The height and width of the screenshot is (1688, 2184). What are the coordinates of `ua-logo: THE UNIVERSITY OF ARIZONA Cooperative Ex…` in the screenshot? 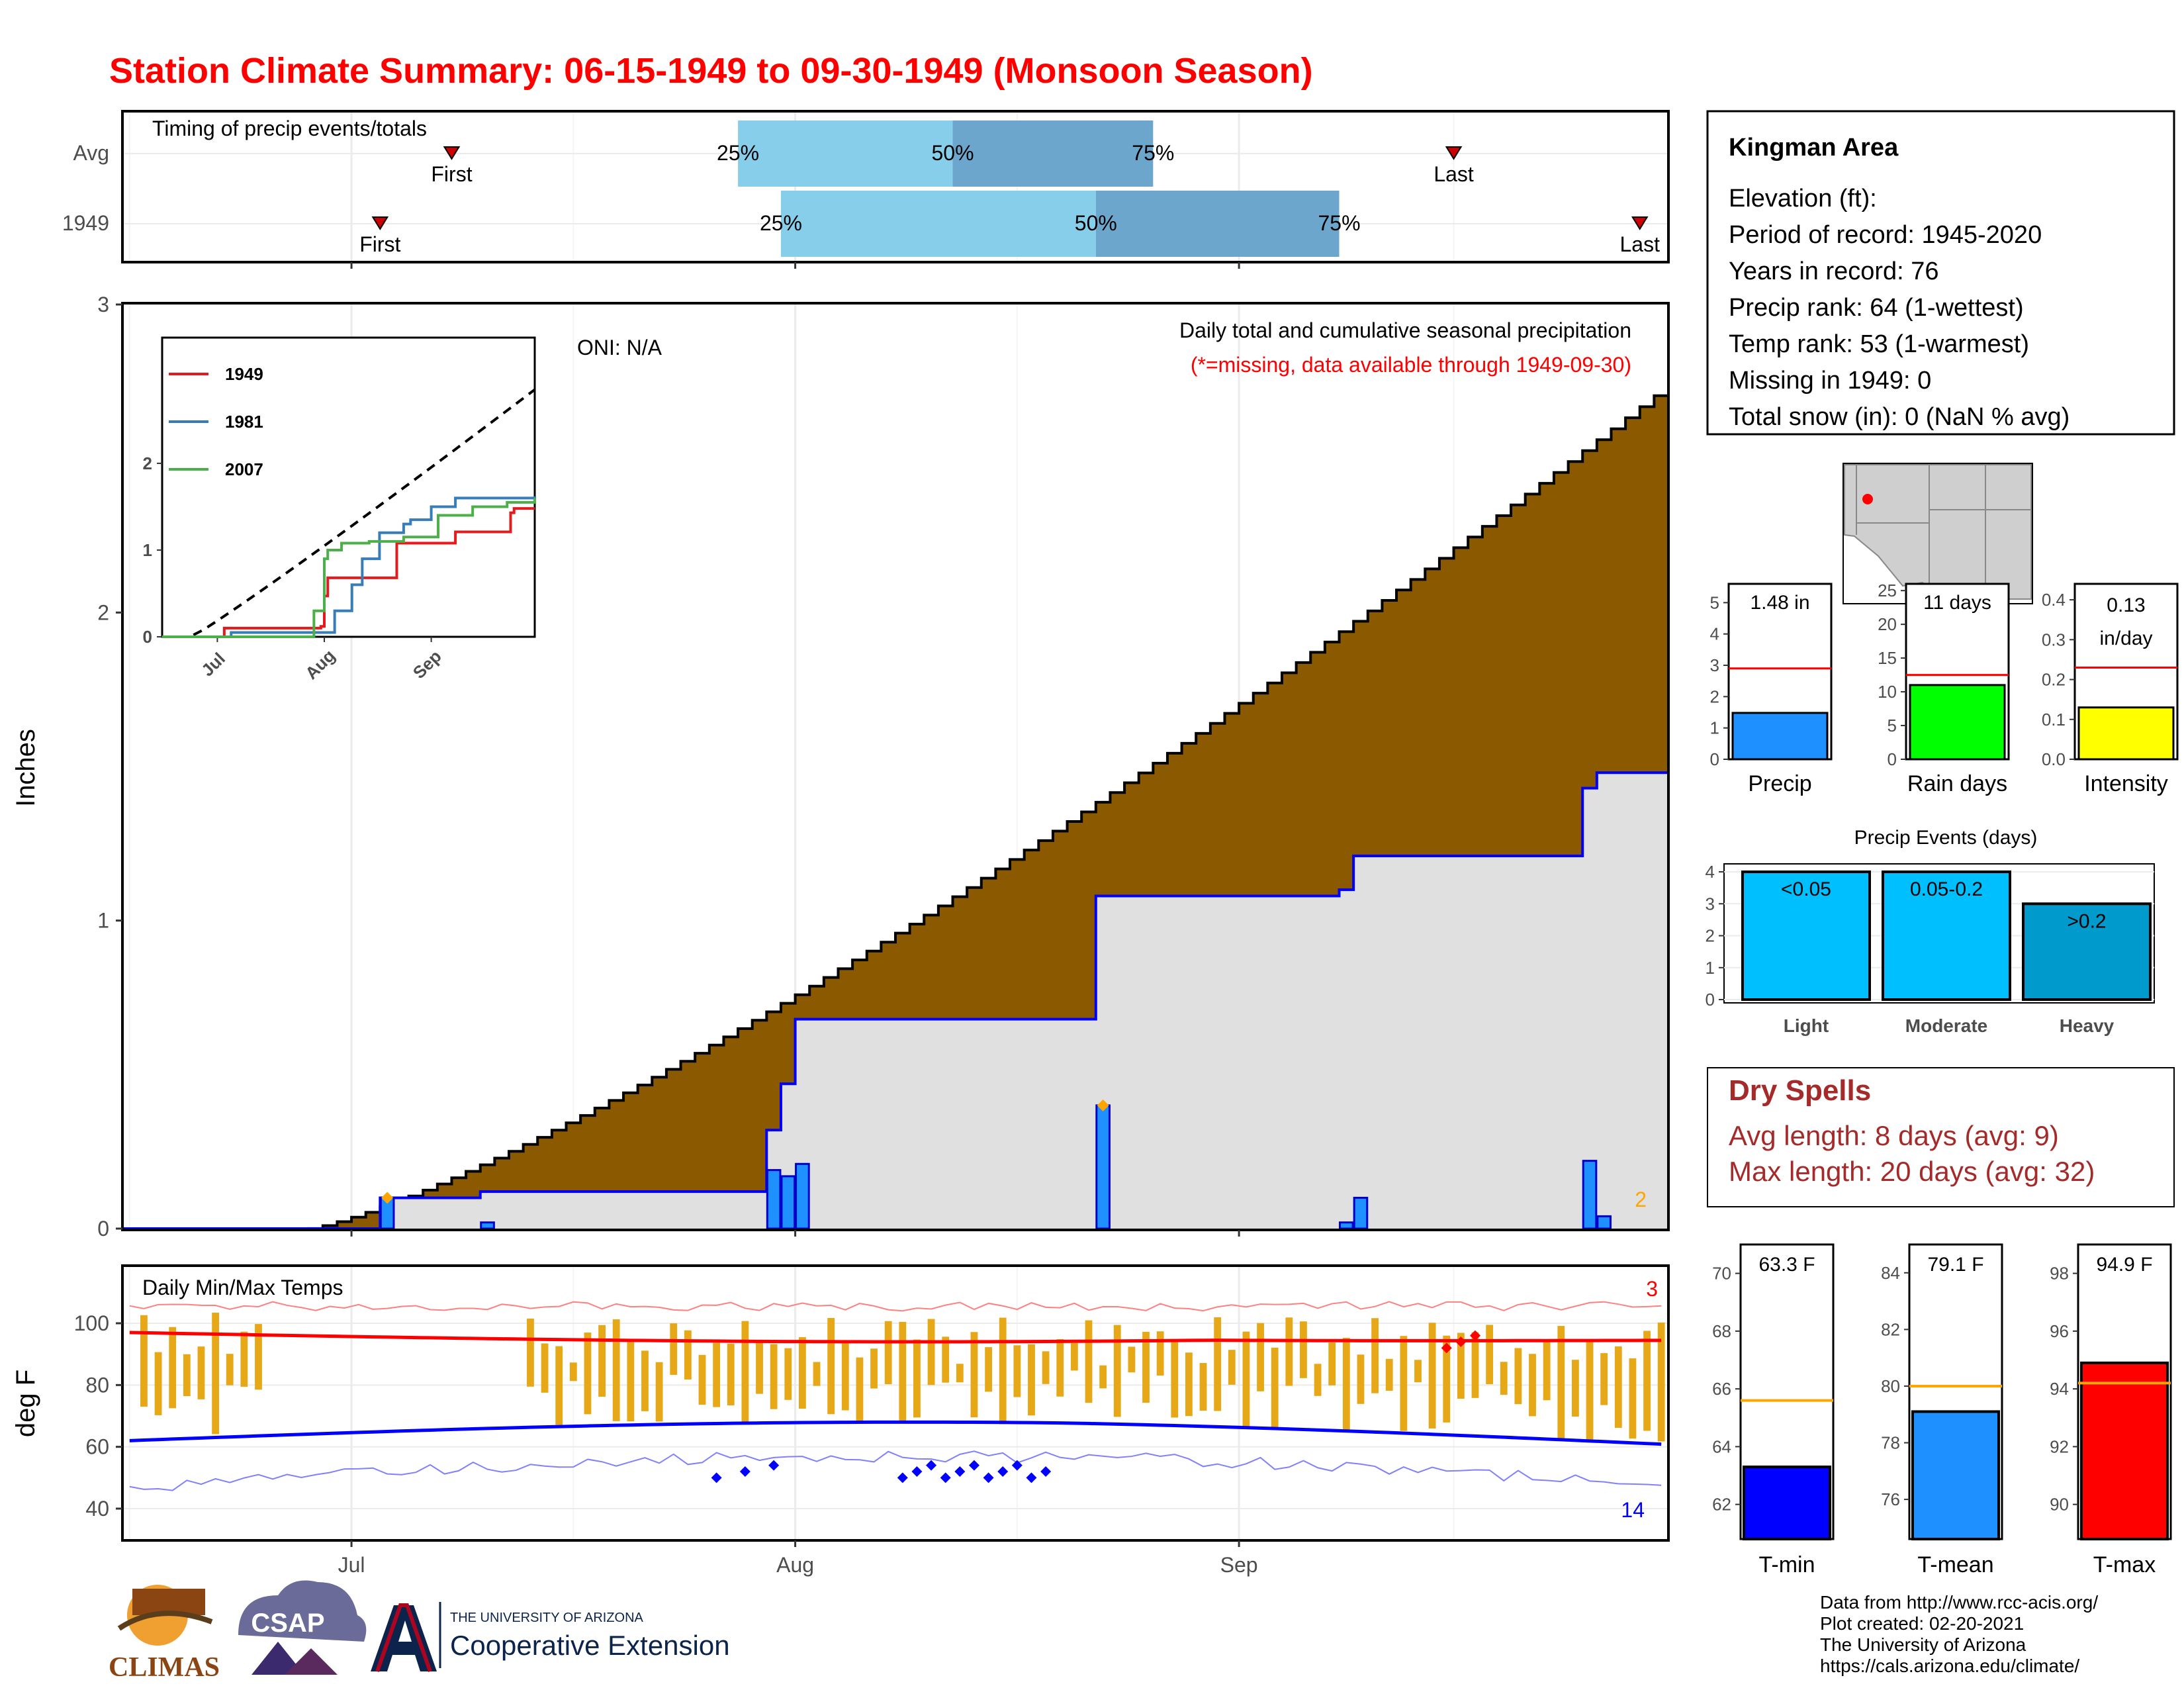 It's located at (550, 1637).